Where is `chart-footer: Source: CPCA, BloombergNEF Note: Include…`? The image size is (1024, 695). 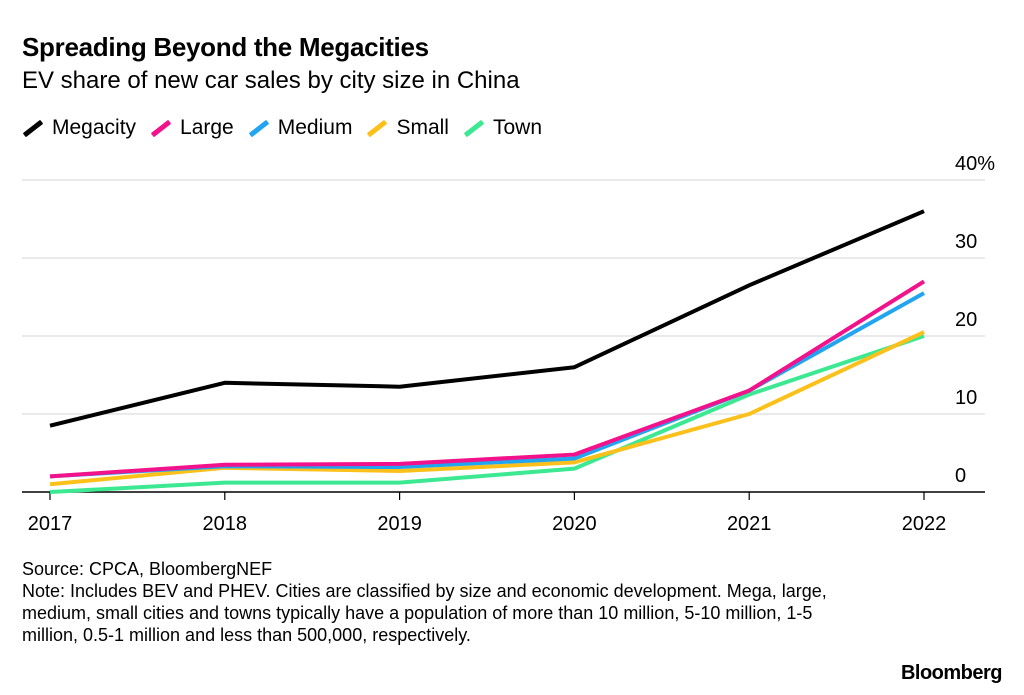 chart-footer: Source: CPCA, BloombergNEF Note: Include… is located at coordinates (432, 602).